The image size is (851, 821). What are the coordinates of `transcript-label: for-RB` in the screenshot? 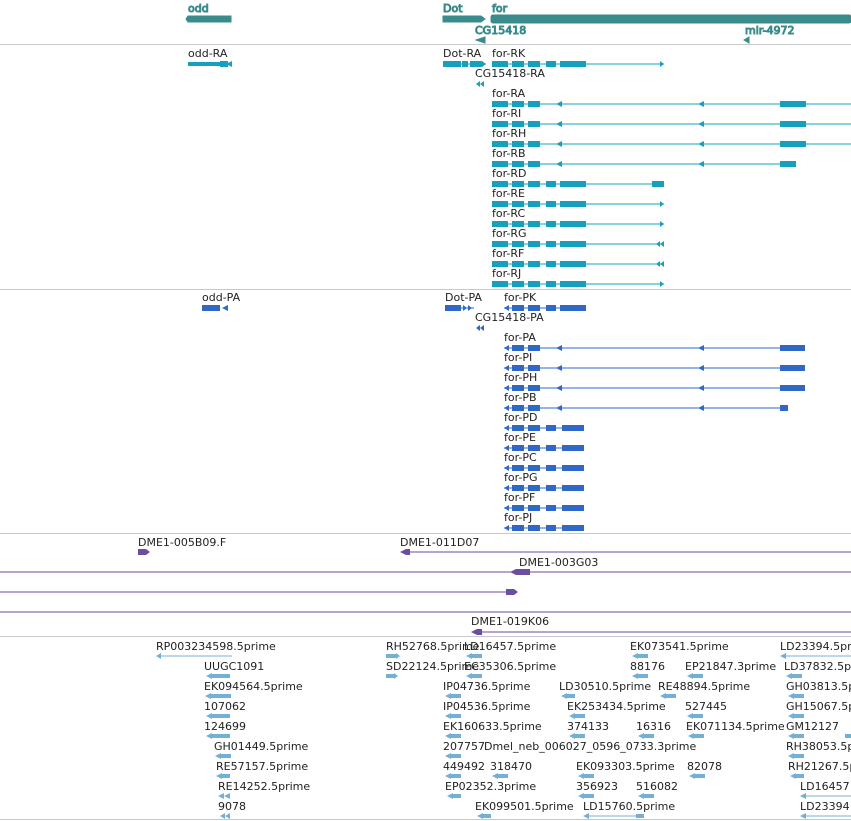 It's located at (509, 153).